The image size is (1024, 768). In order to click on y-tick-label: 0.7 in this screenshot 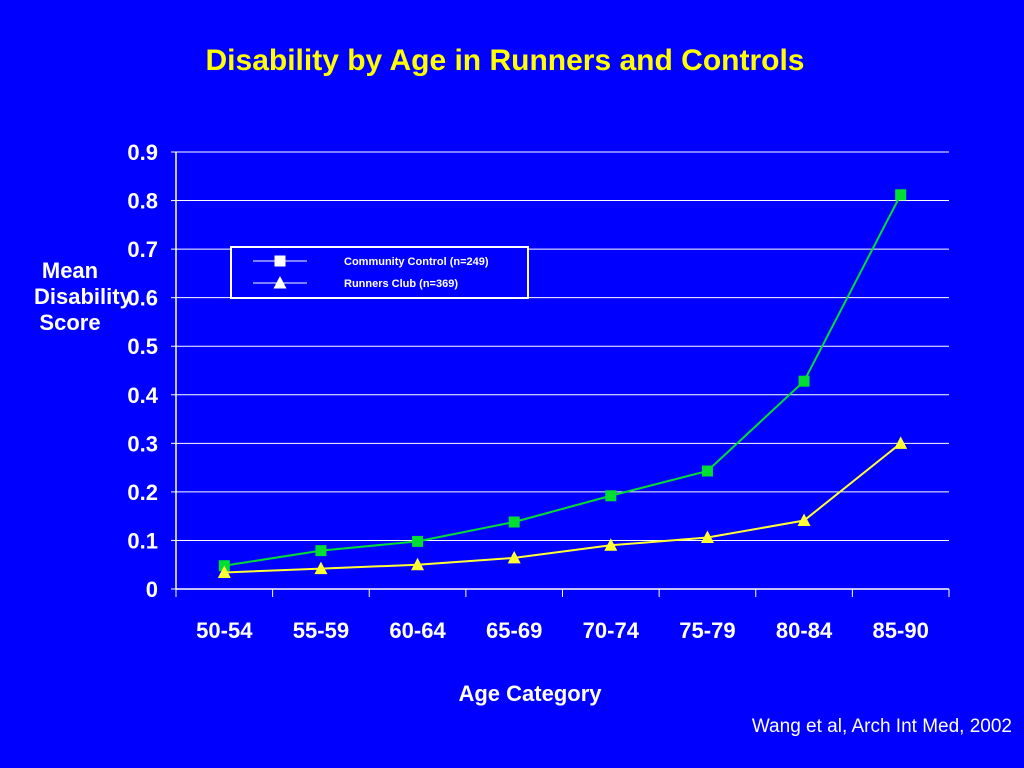, I will do `click(142, 249)`.